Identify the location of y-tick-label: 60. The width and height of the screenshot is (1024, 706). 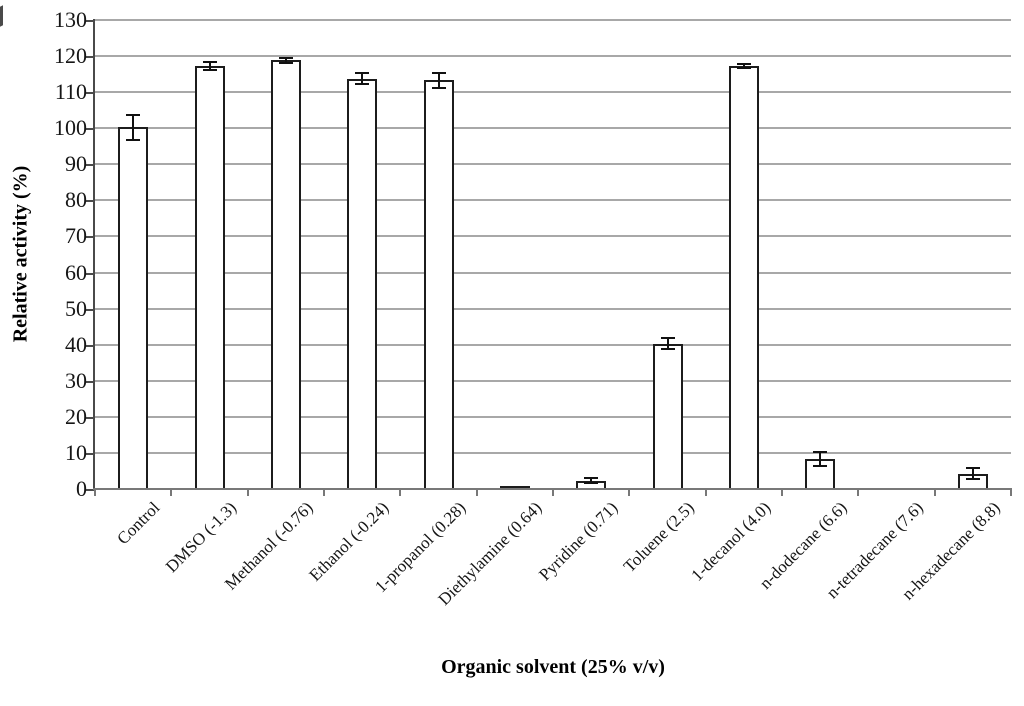
(76, 272).